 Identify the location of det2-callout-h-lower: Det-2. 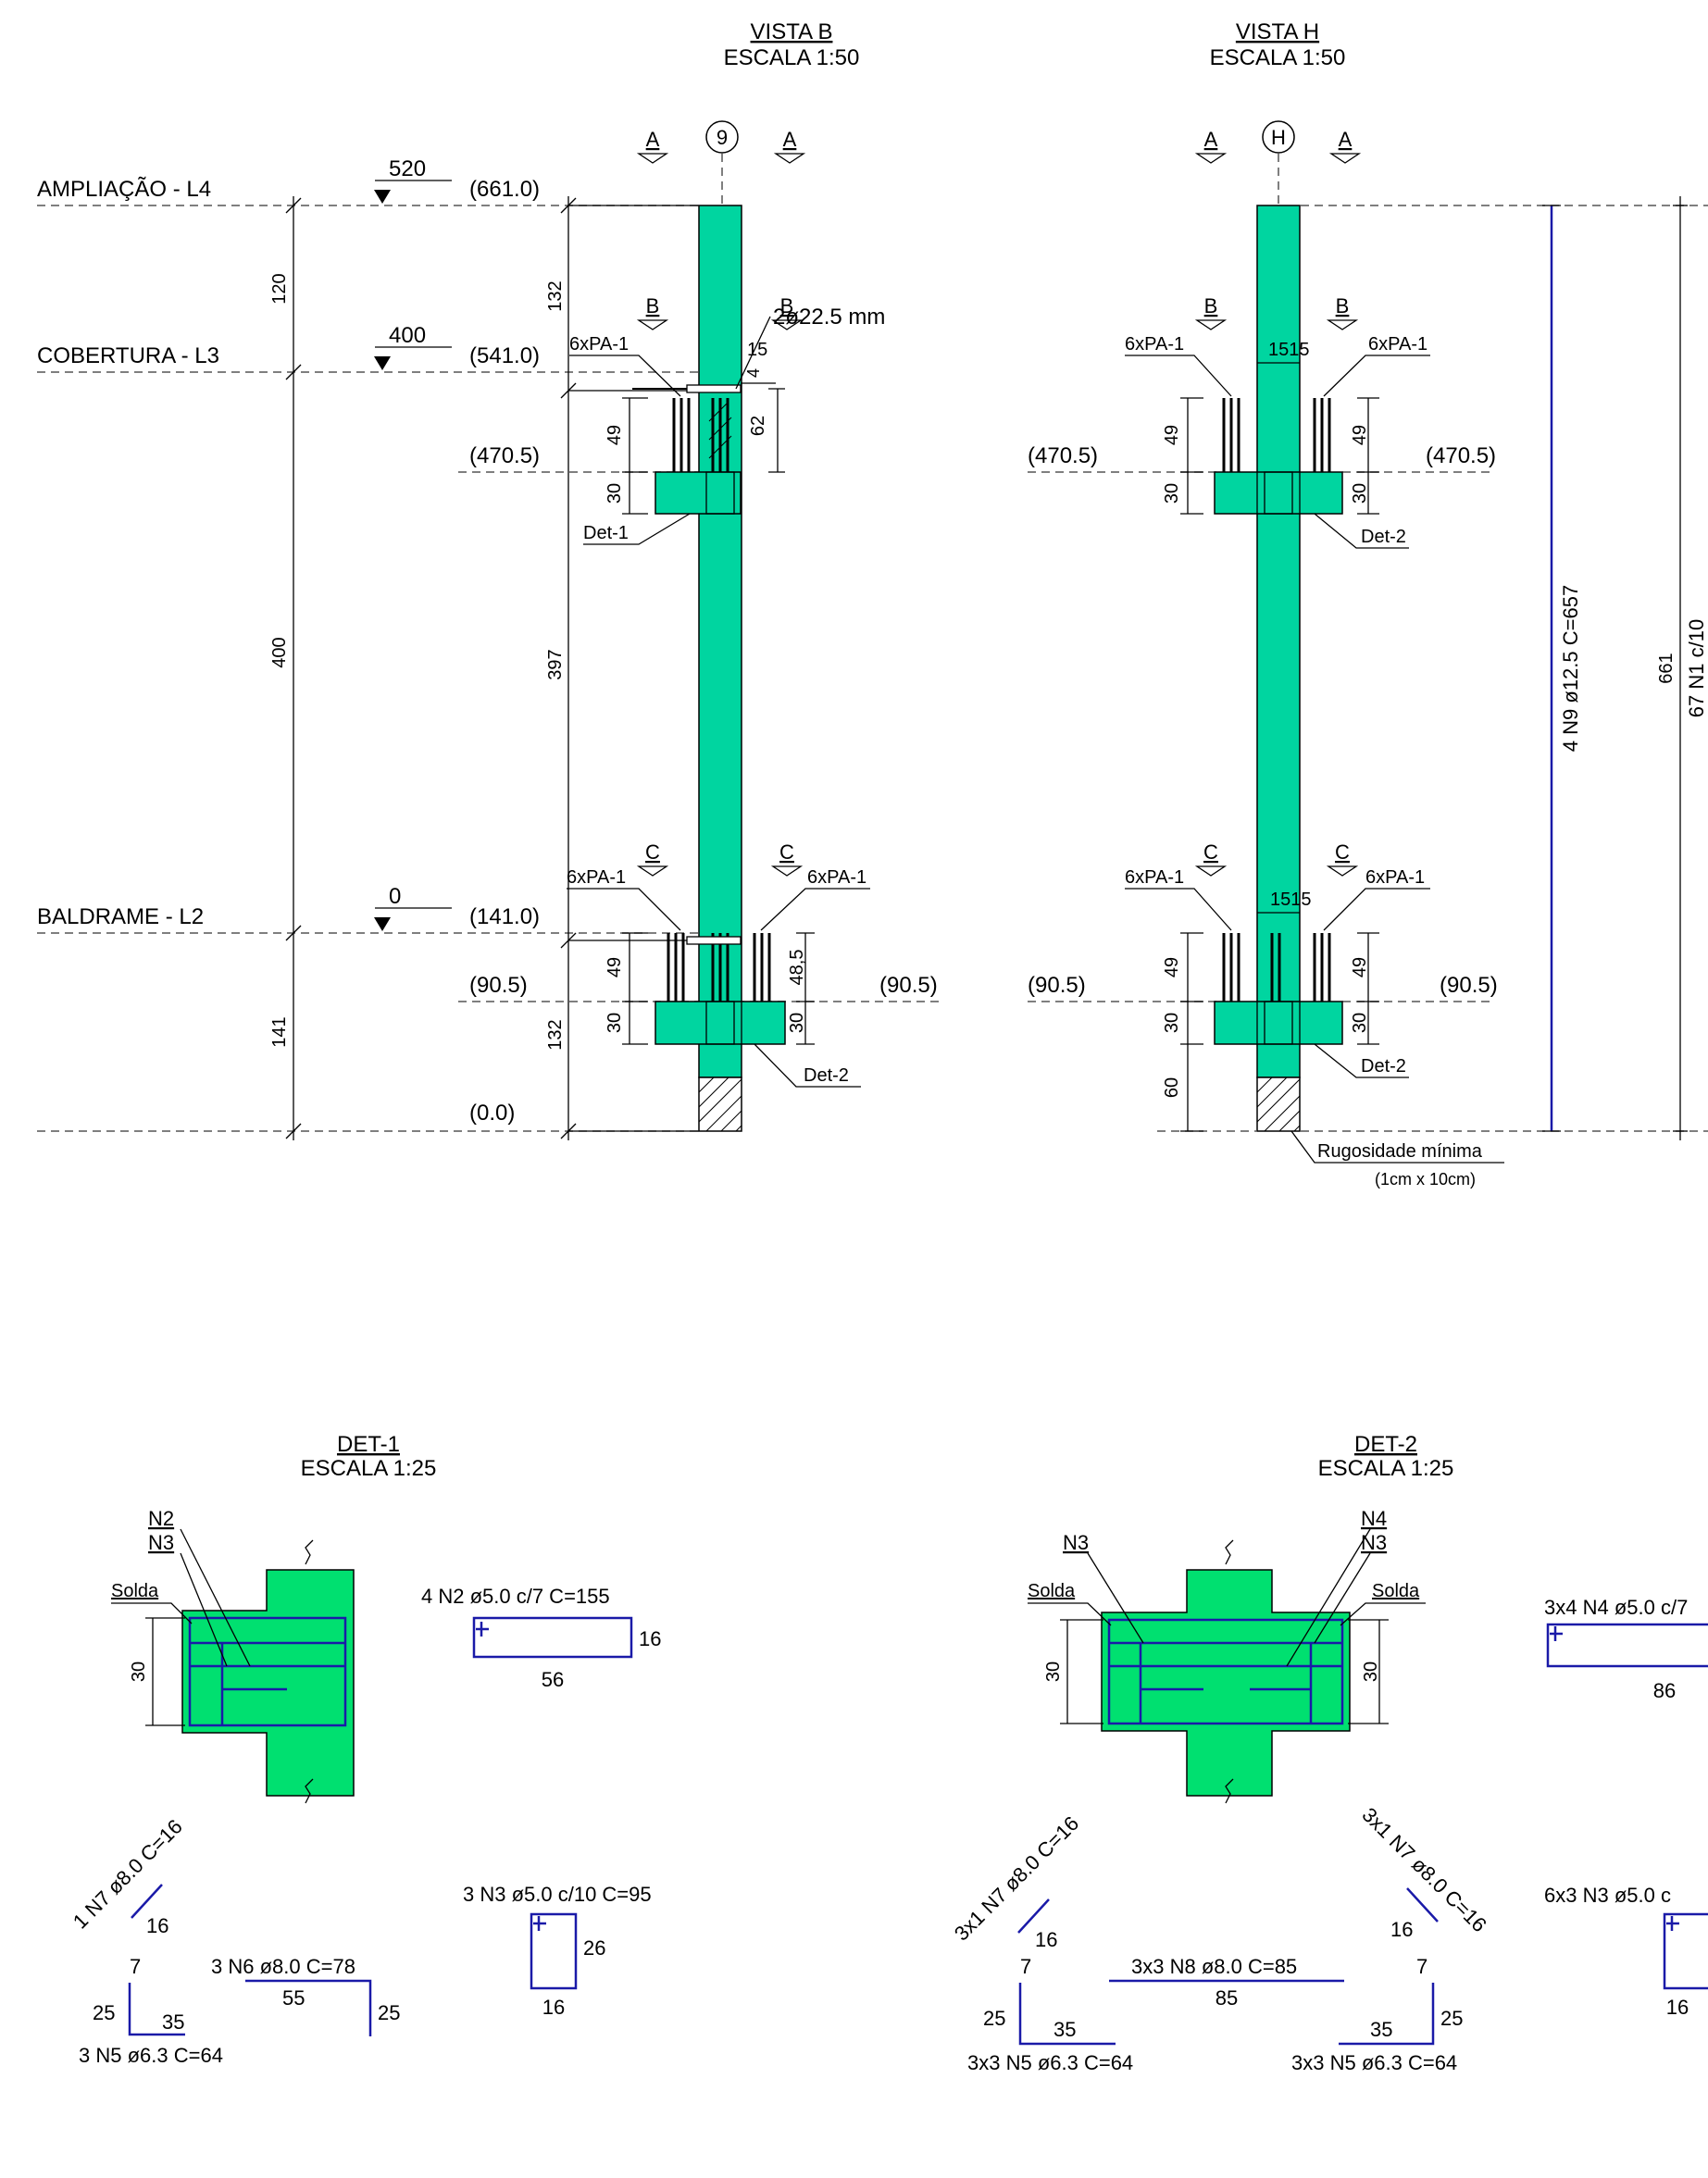
(1383, 1066).